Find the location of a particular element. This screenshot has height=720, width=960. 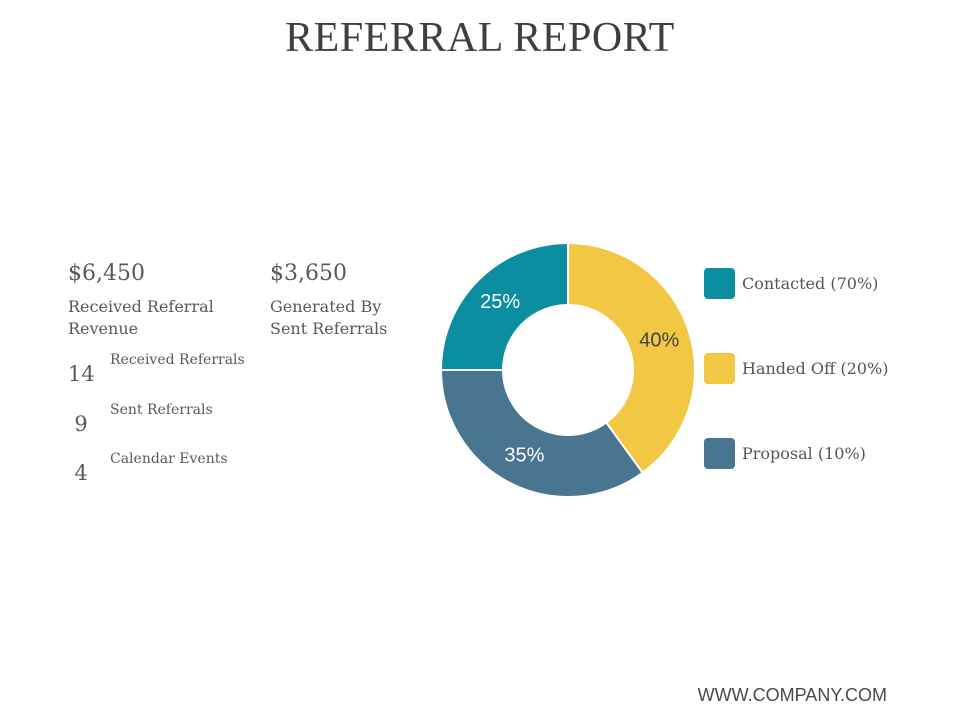

received-revenue-amount: $6,450 is located at coordinates (106, 273).